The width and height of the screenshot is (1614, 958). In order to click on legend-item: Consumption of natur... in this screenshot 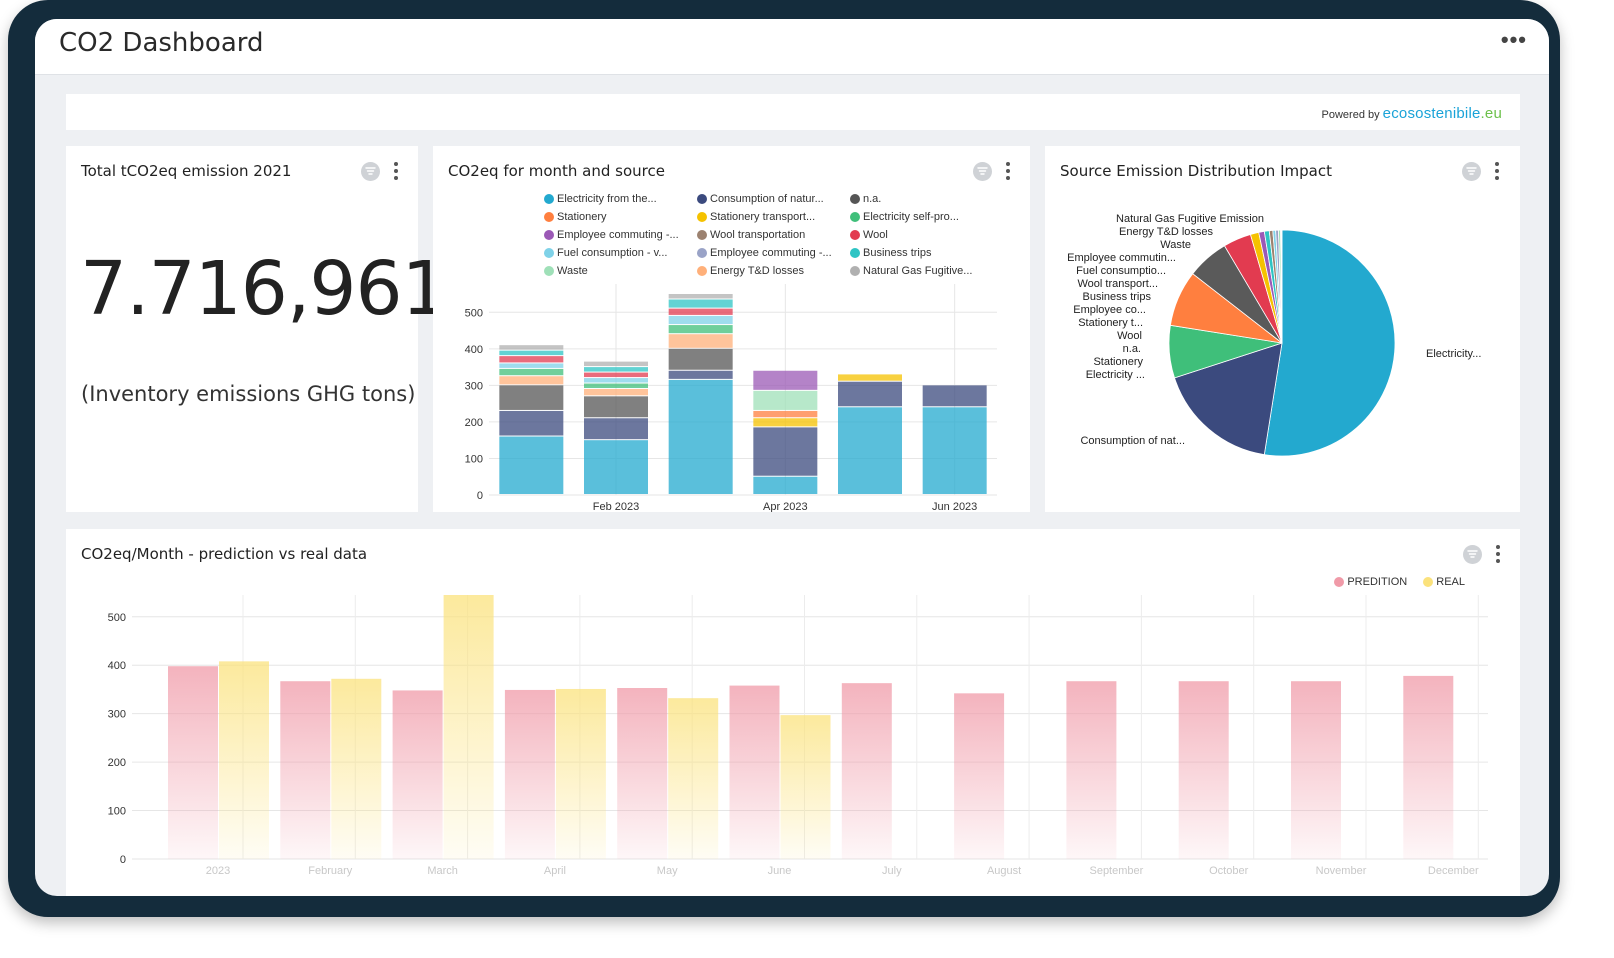, I will do `click(773, 198)`.